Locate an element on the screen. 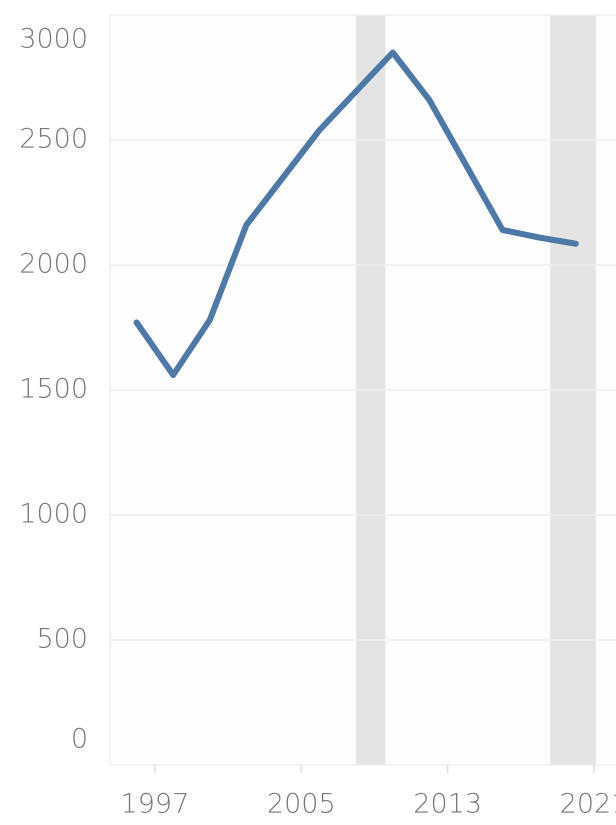 The height and width of the screenshot is (825, 616). y-tick-label: 2500 is located at coordinates (53, 139).